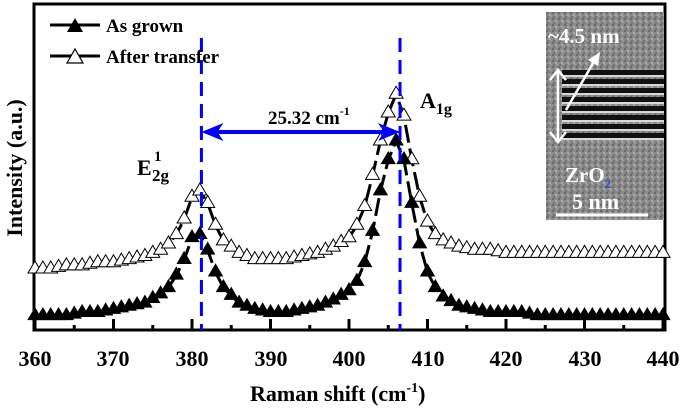 Image resolution: width=685 pixels, height=411 pixels. I want to click on x-tick-label: 380, so click(192, 358).